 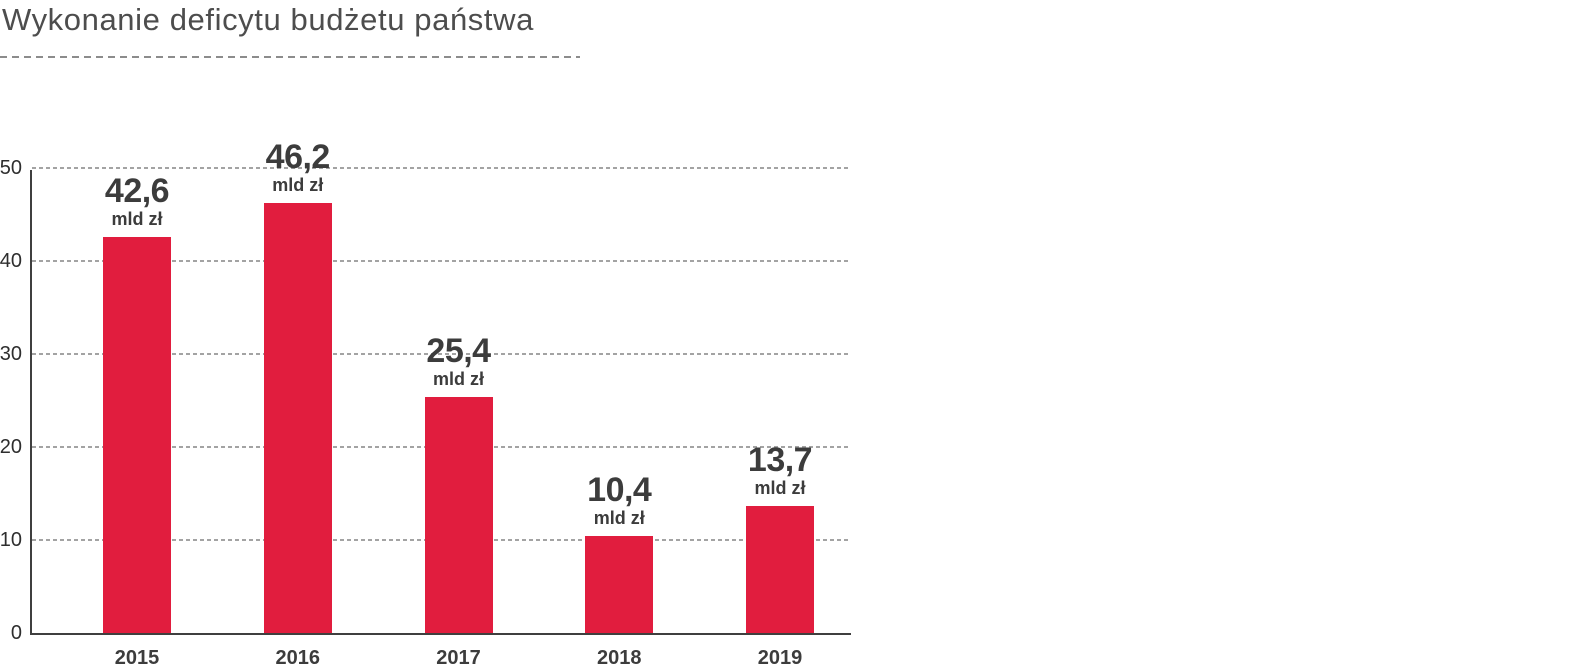 I want to click on y-tick-label-10: 10, so click(x=11, y=540).